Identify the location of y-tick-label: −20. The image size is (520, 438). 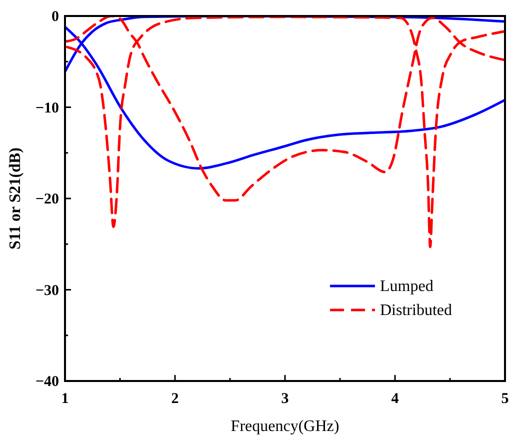
(47, 200).